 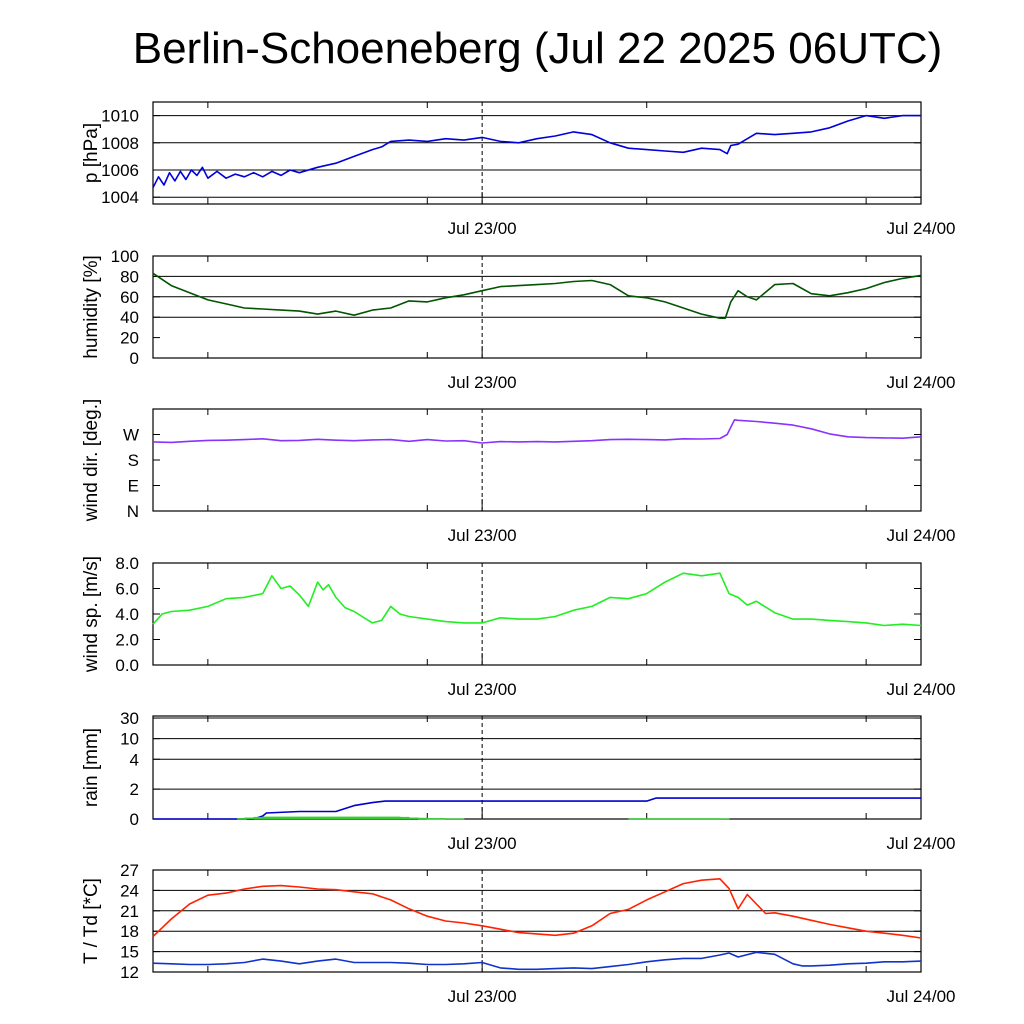 What do you see at coordinates (129, 338) in the screenshot?
I see `y-tick-label: 20` at bounding box center [129, 338].